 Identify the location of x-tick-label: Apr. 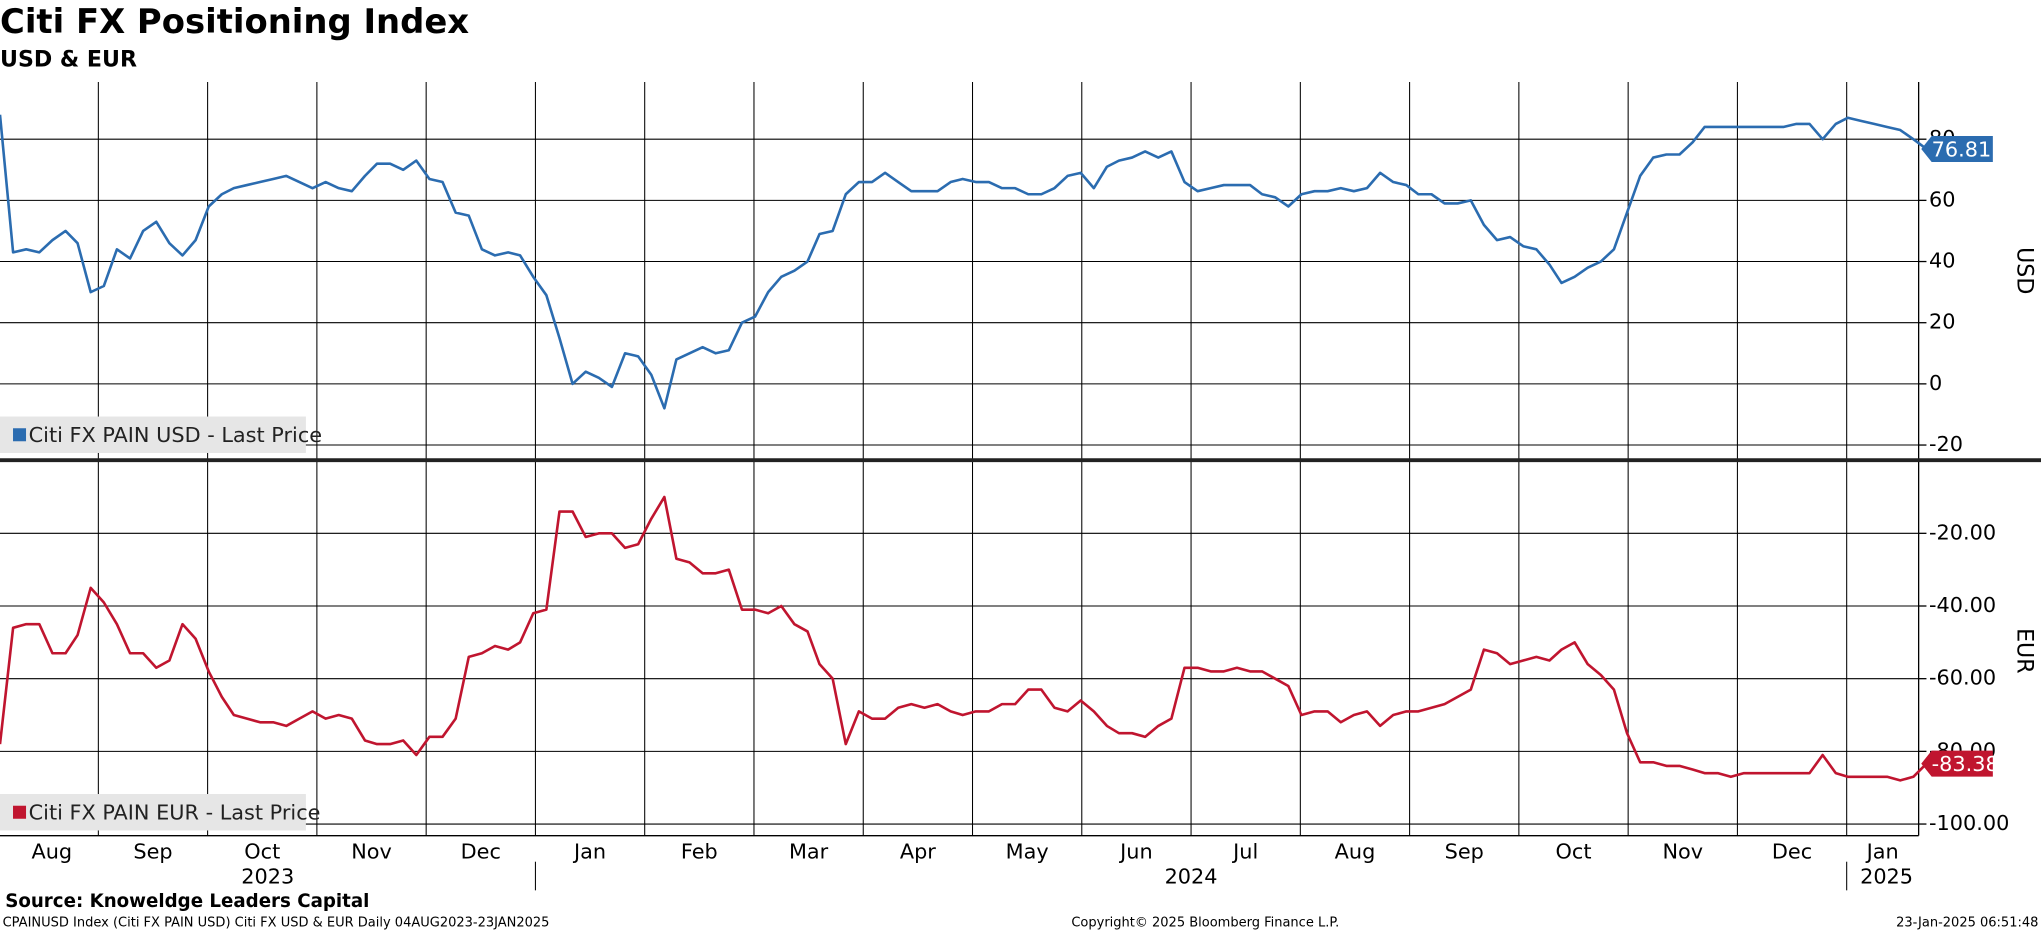
(918, 852).